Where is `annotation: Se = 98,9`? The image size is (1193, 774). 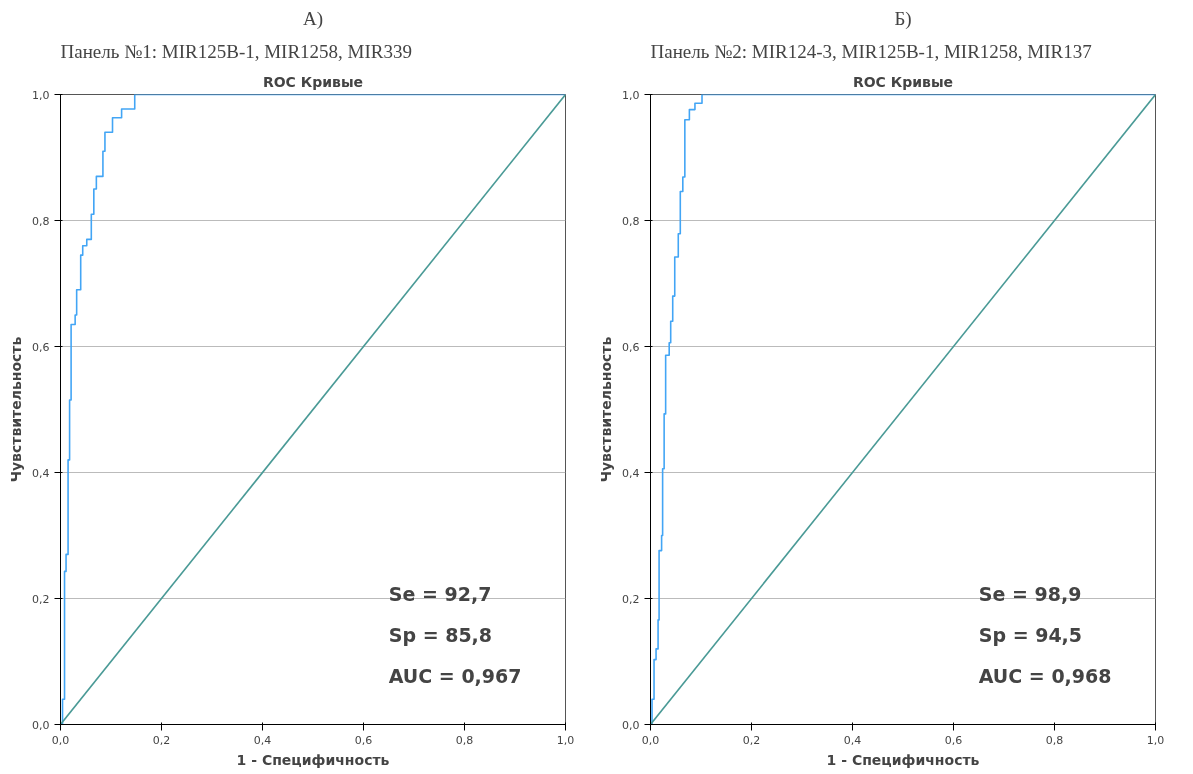
annotation: Se = 98,9 is located at coordinates (1030, 593).